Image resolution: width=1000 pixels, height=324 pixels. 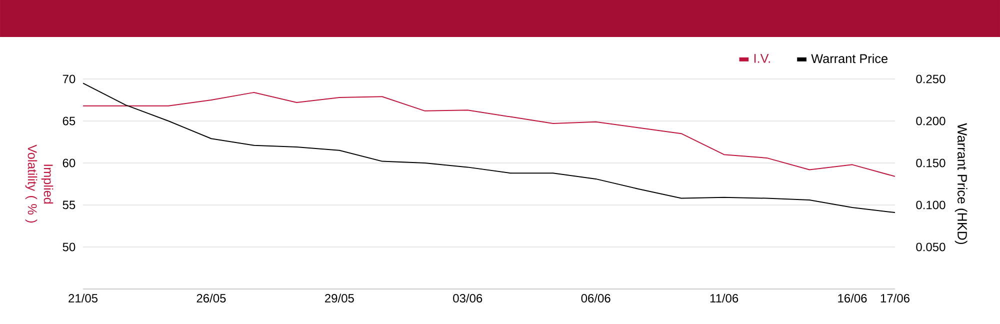 What do you see at coordinates (595, 298) in the screenshot?
I see `x-tick-label: 06/06` at bounding box center [595, 298].